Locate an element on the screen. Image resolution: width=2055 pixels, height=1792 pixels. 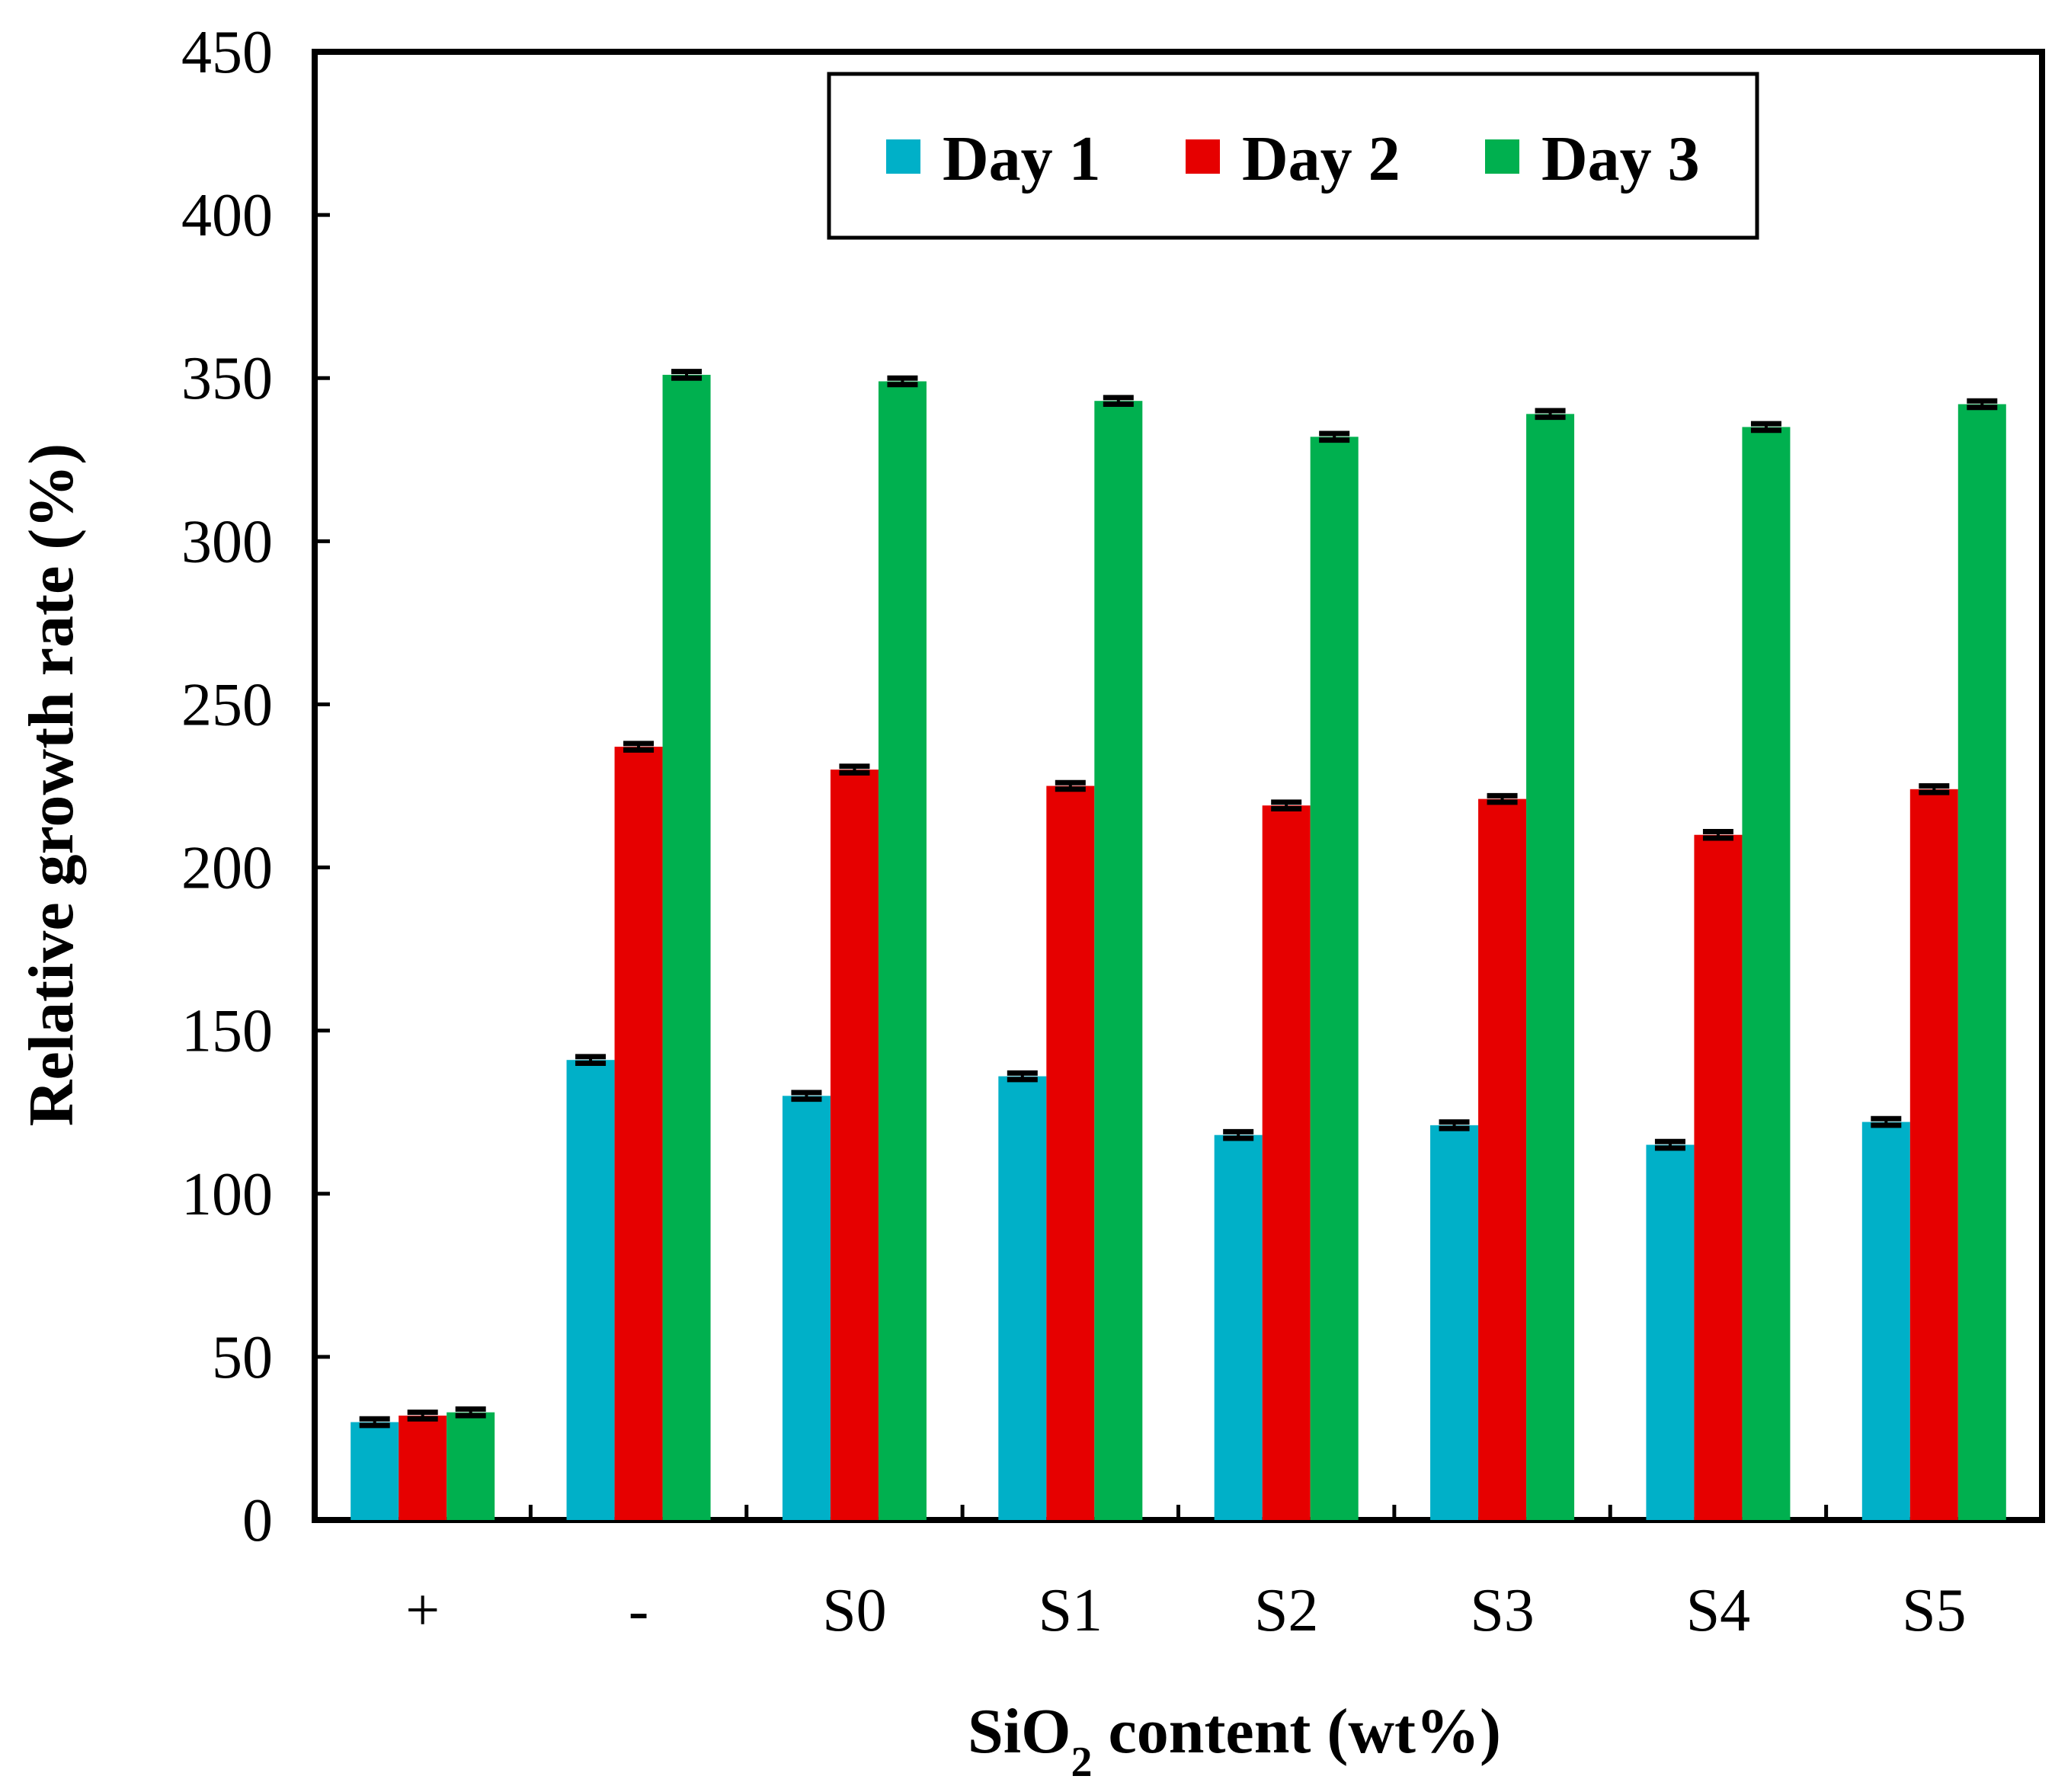
y-axis-ticks: 0 50 100 150 200 250 300 350 400 450 is located at coordinates (255, 786).